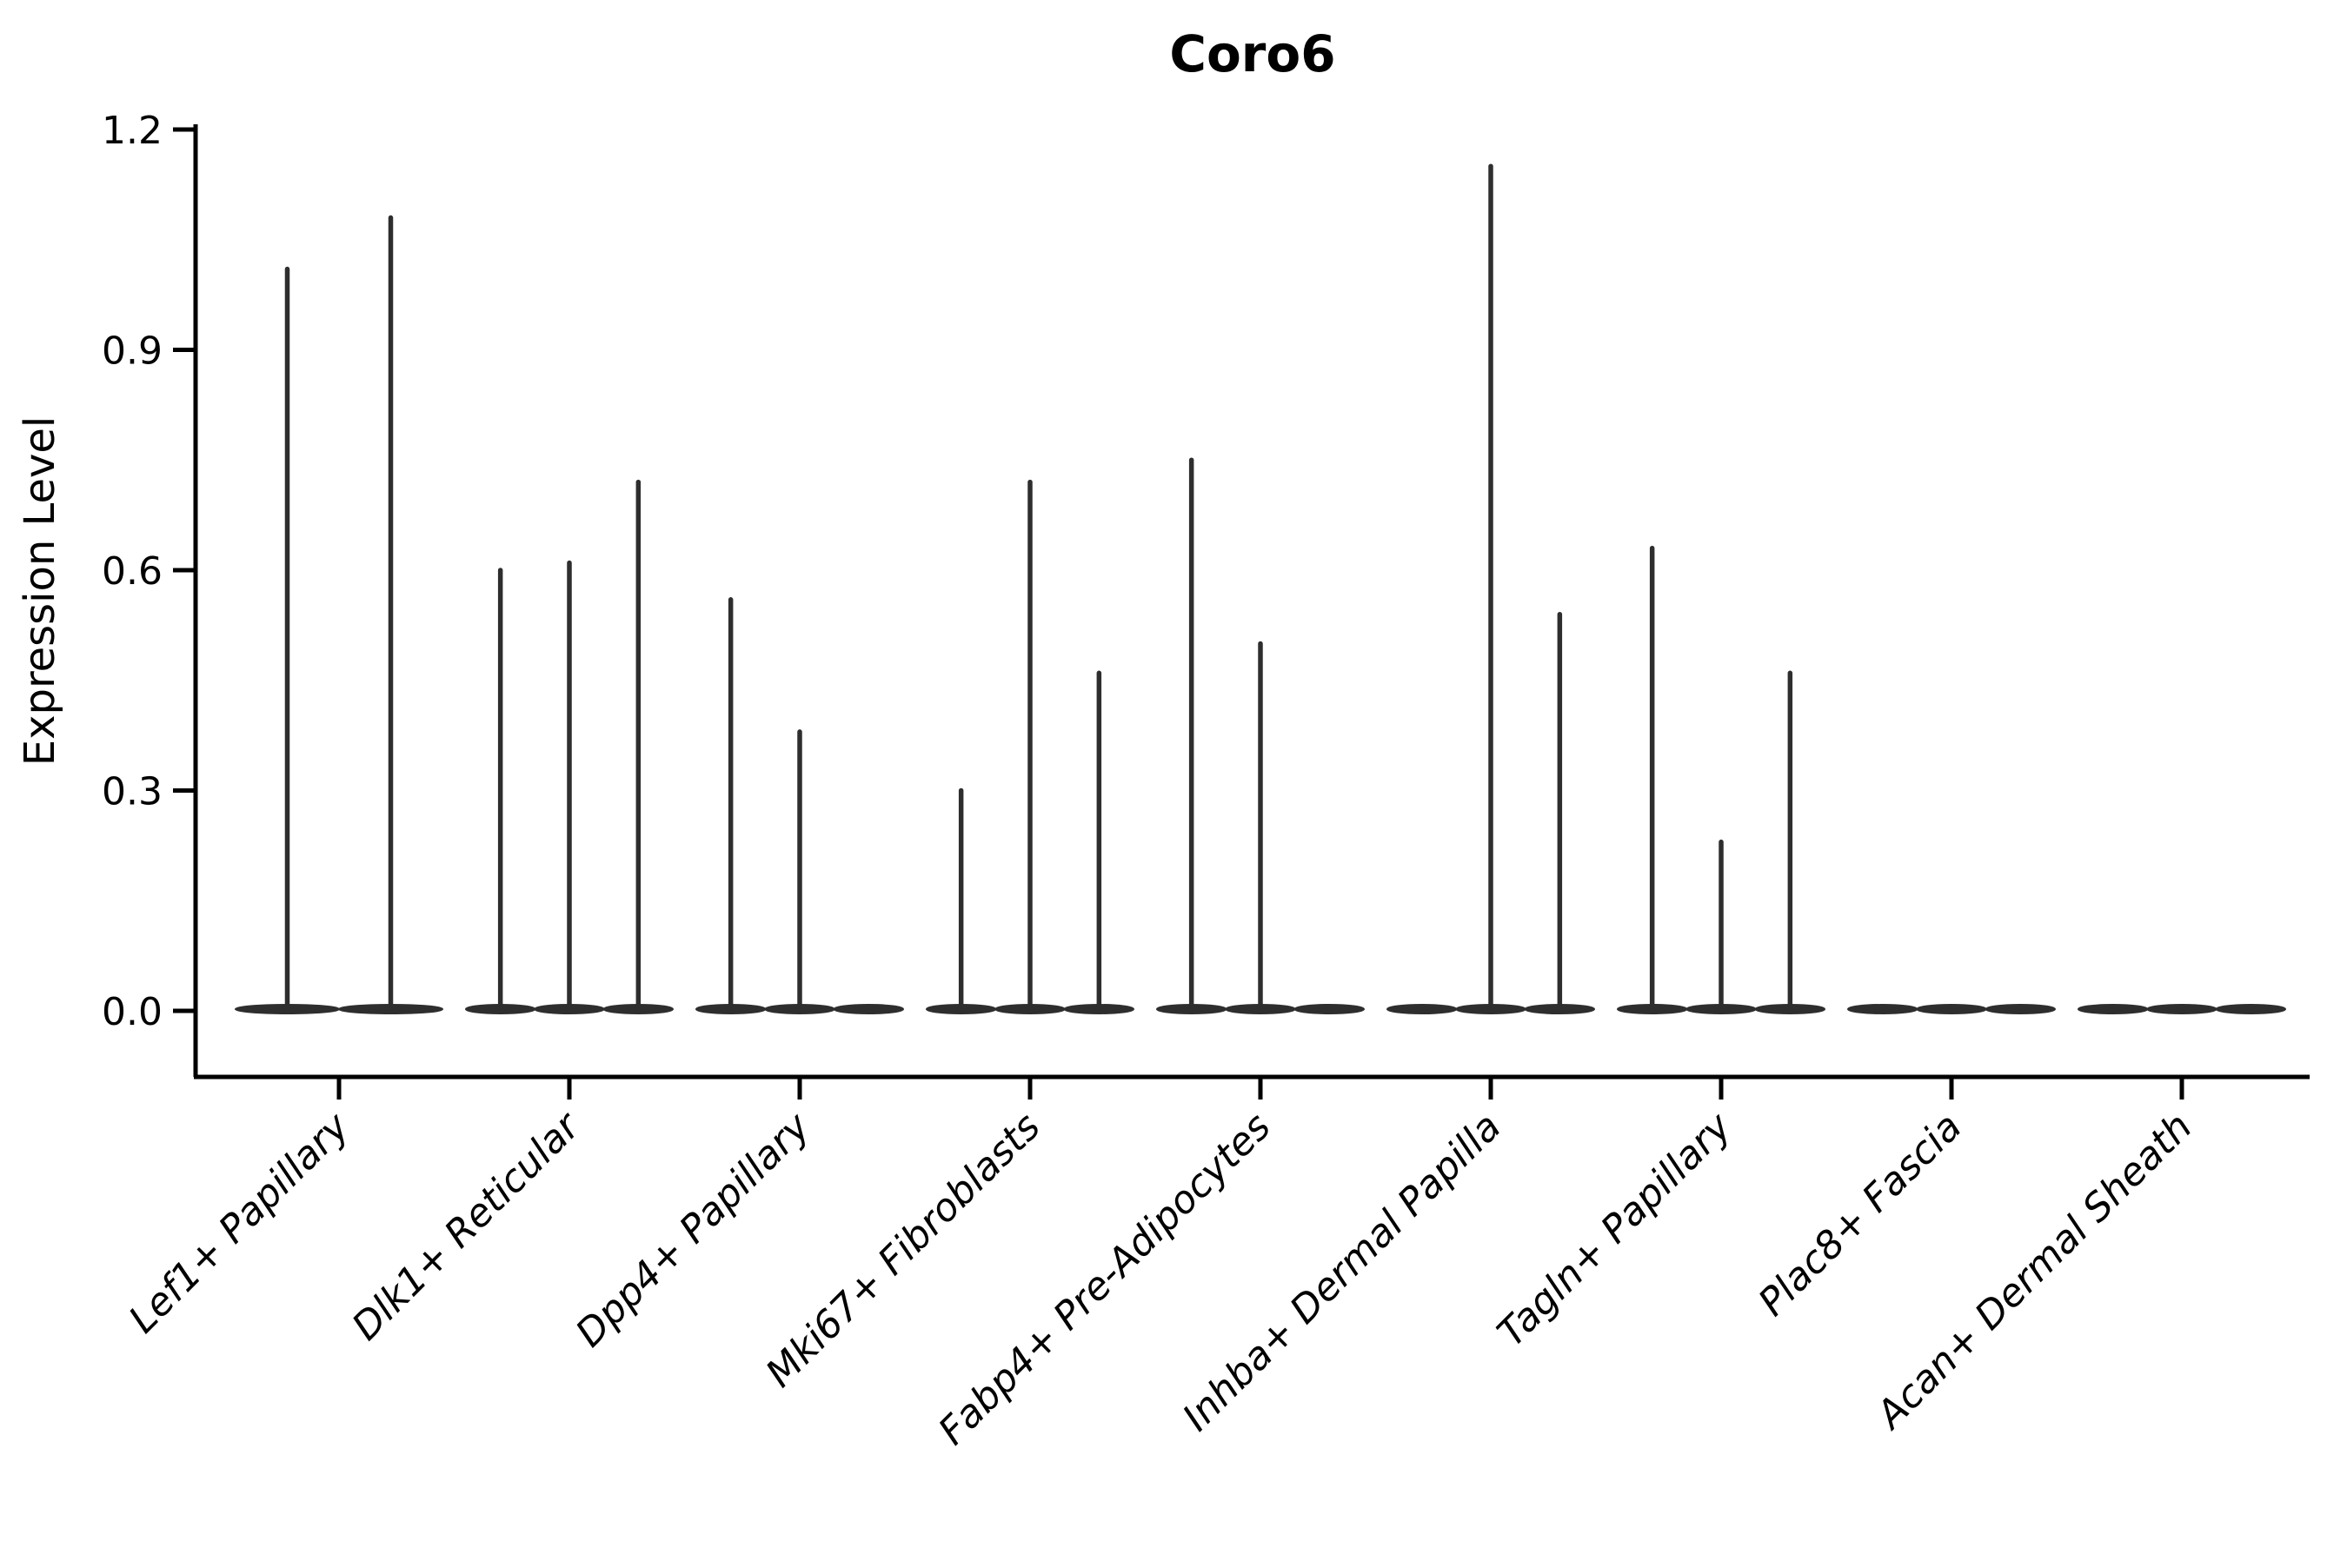 This screenshot has height=1568, width=2347. Describe the element at coordinates (1252, 53) in the screenshot. I see `chart-title: Coro6` at that location.